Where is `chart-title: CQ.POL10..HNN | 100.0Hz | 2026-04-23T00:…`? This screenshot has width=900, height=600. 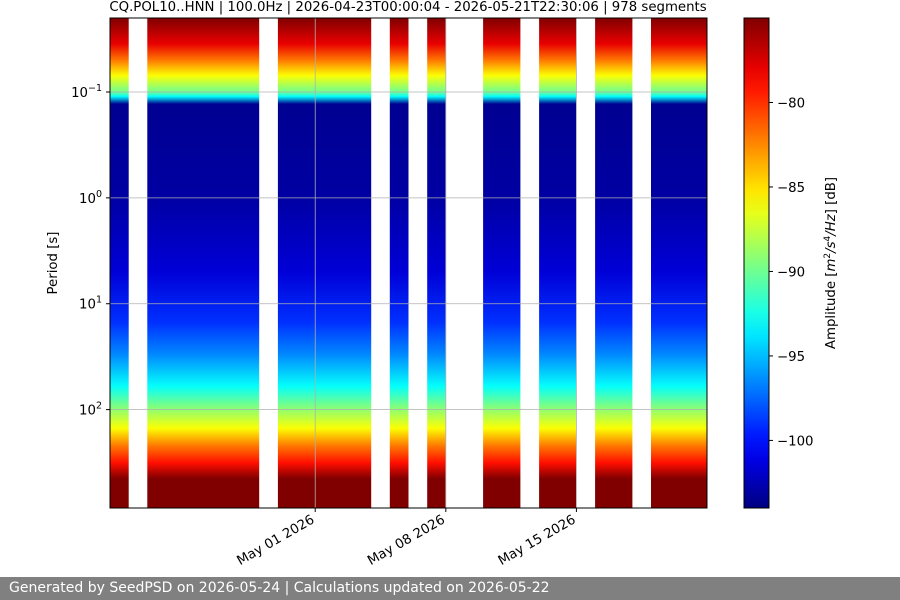
chart-title: CQ.POL10..HNN | 100.0Hz | 2026-04-23T00:… is located at coordinates (407, 7).